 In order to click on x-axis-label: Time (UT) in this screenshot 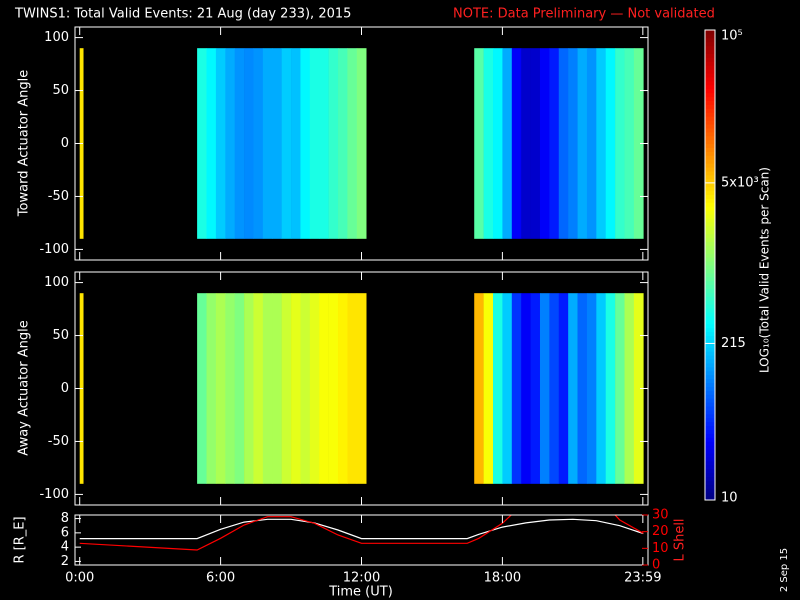, I will do `click(360, 592)`.